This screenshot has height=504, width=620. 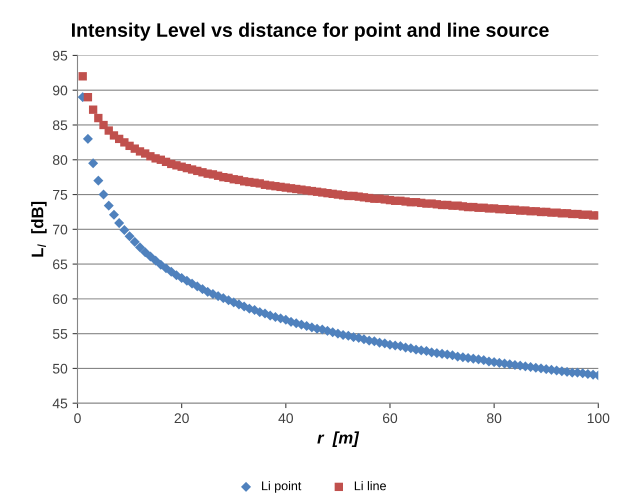 What do you see at coordinates (60, 195) in the screenshot?
I see `y-tick-label: 75` at bounding box center [60, 195].